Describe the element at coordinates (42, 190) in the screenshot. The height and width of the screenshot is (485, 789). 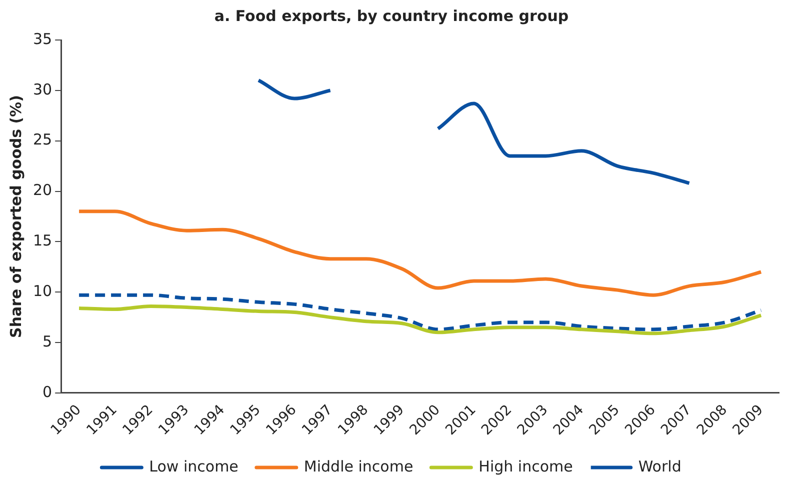
I see `y-tick-label: 20` at that location.